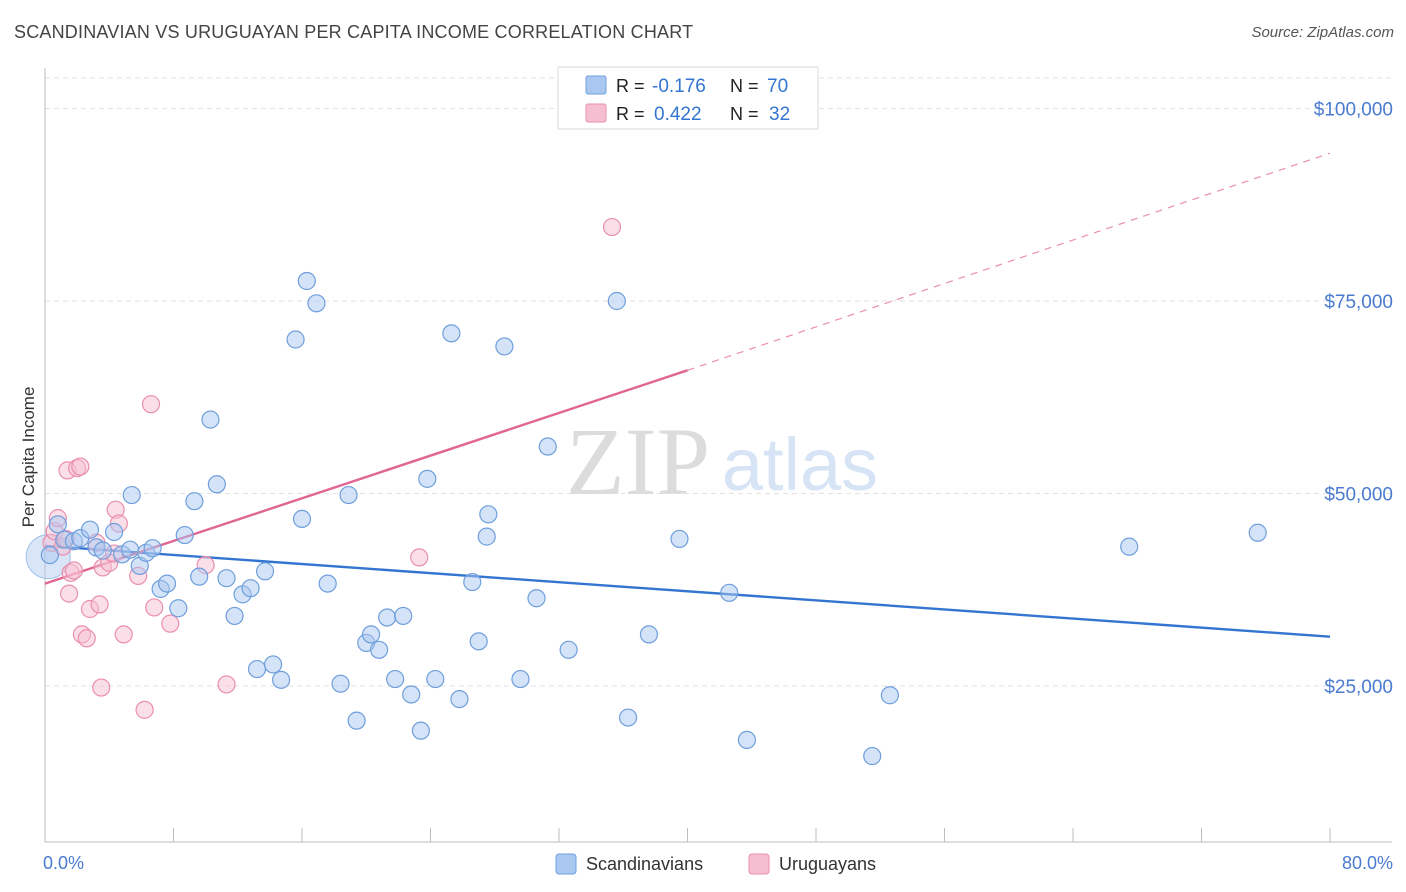 The image size is (1406, 892). What do you see at coordinates (1358, 687) in the screenshot?
I see `y-tick-label: $25,000` at bounding box center [1358, 687].